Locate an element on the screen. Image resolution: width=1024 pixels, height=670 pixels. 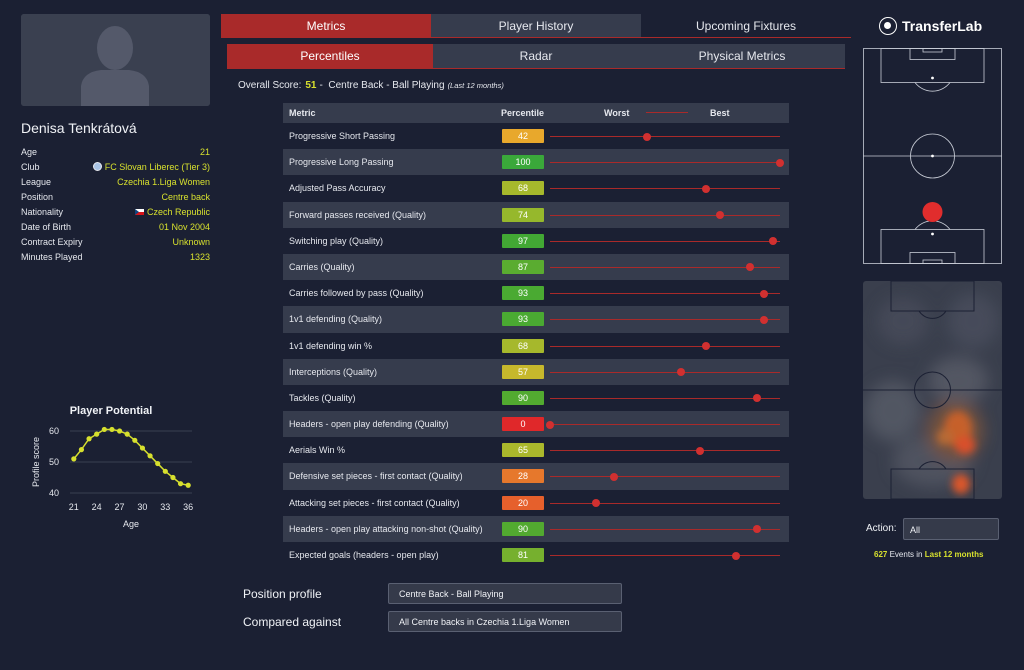
table-row: 1v1 defending (Quality) 93 is located at coordinates (536, 319).